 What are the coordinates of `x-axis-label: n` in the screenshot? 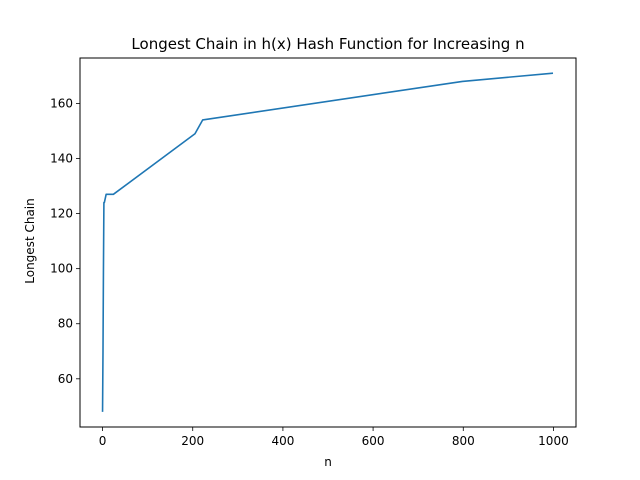 It's located at (328, 462).